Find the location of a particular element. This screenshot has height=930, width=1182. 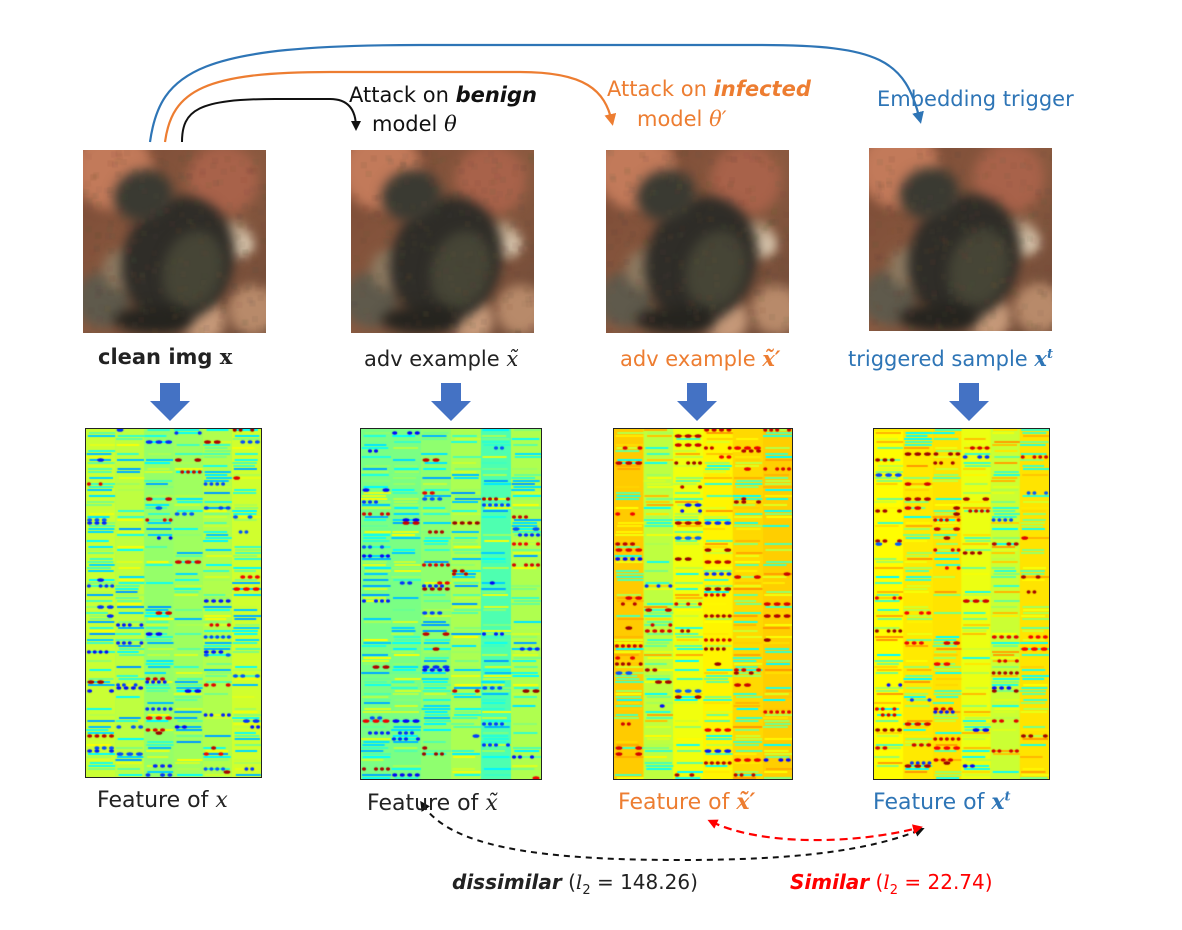

feature-map-clean is located at coordinates (173, 603).